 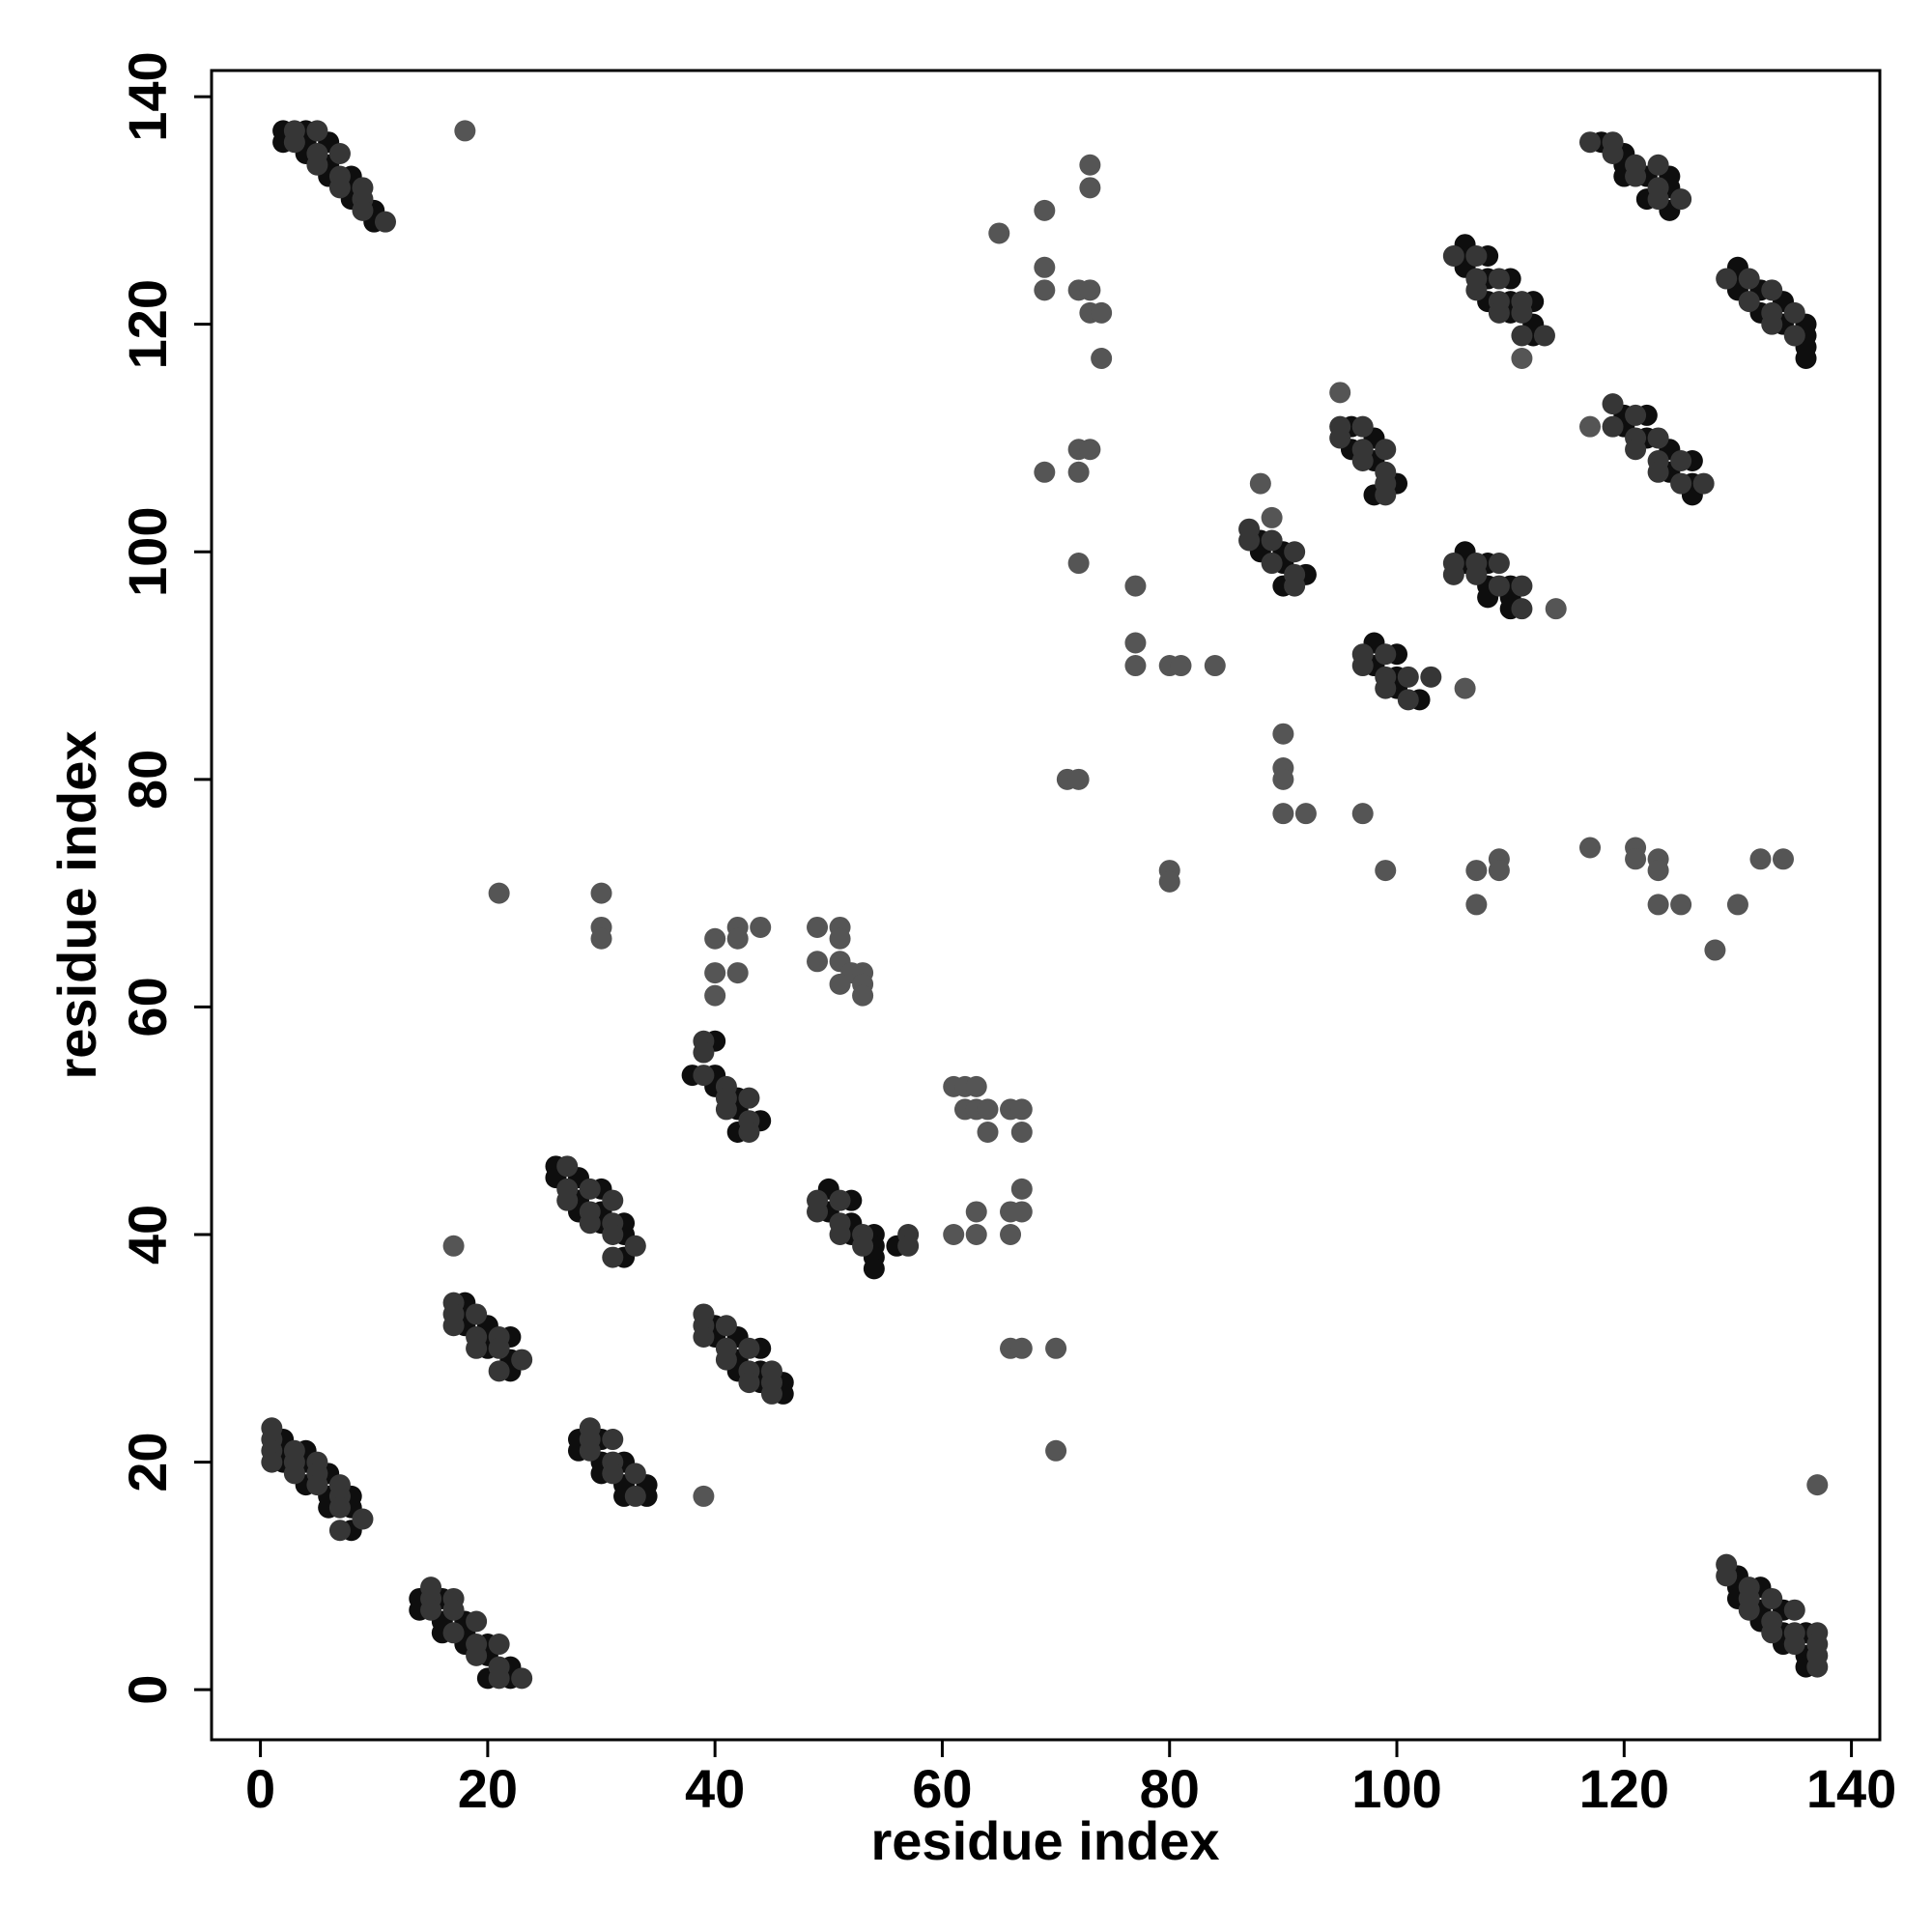 I want to click on y-tick-label: 20, so click(x=147, y=1462).